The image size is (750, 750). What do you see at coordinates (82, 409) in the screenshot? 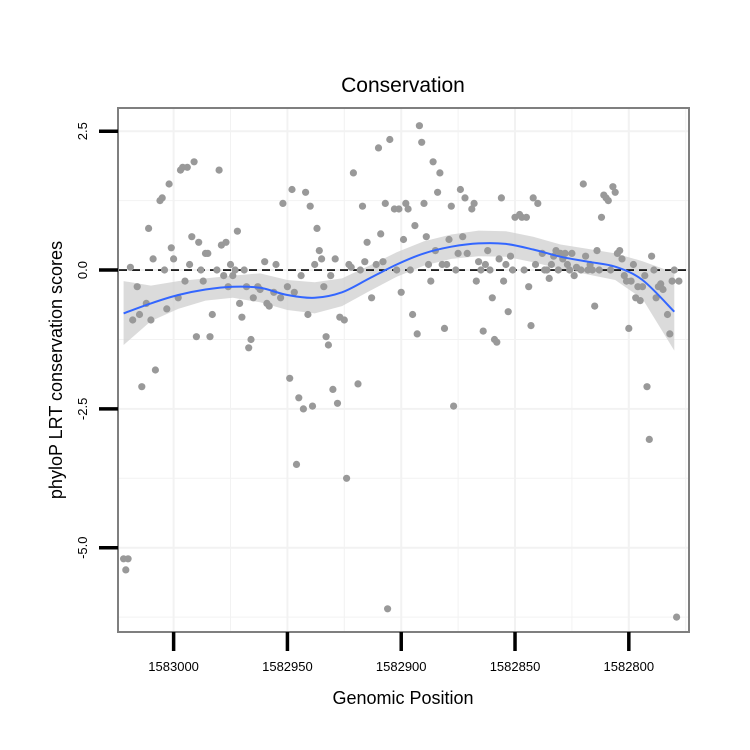
I see `y-tick-label: -2.5` at bounding box center [82, 409].